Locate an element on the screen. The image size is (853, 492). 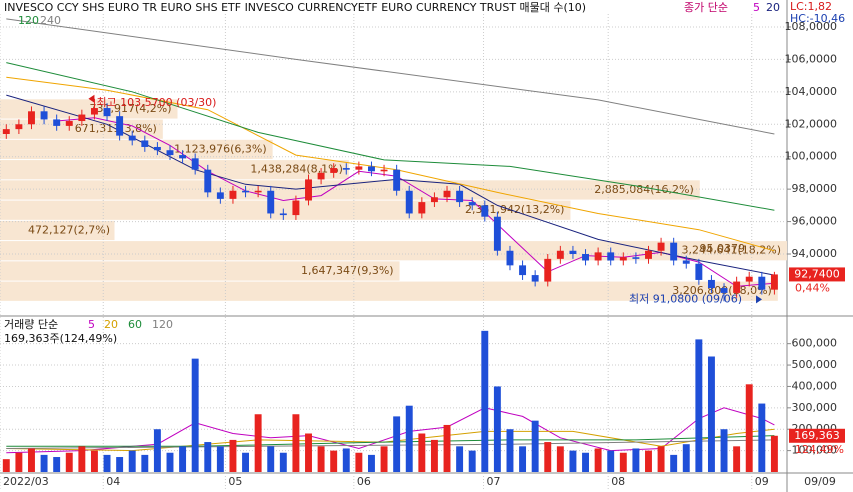
lc-label: HC:-10,46 is located at coordinates (817, 18).